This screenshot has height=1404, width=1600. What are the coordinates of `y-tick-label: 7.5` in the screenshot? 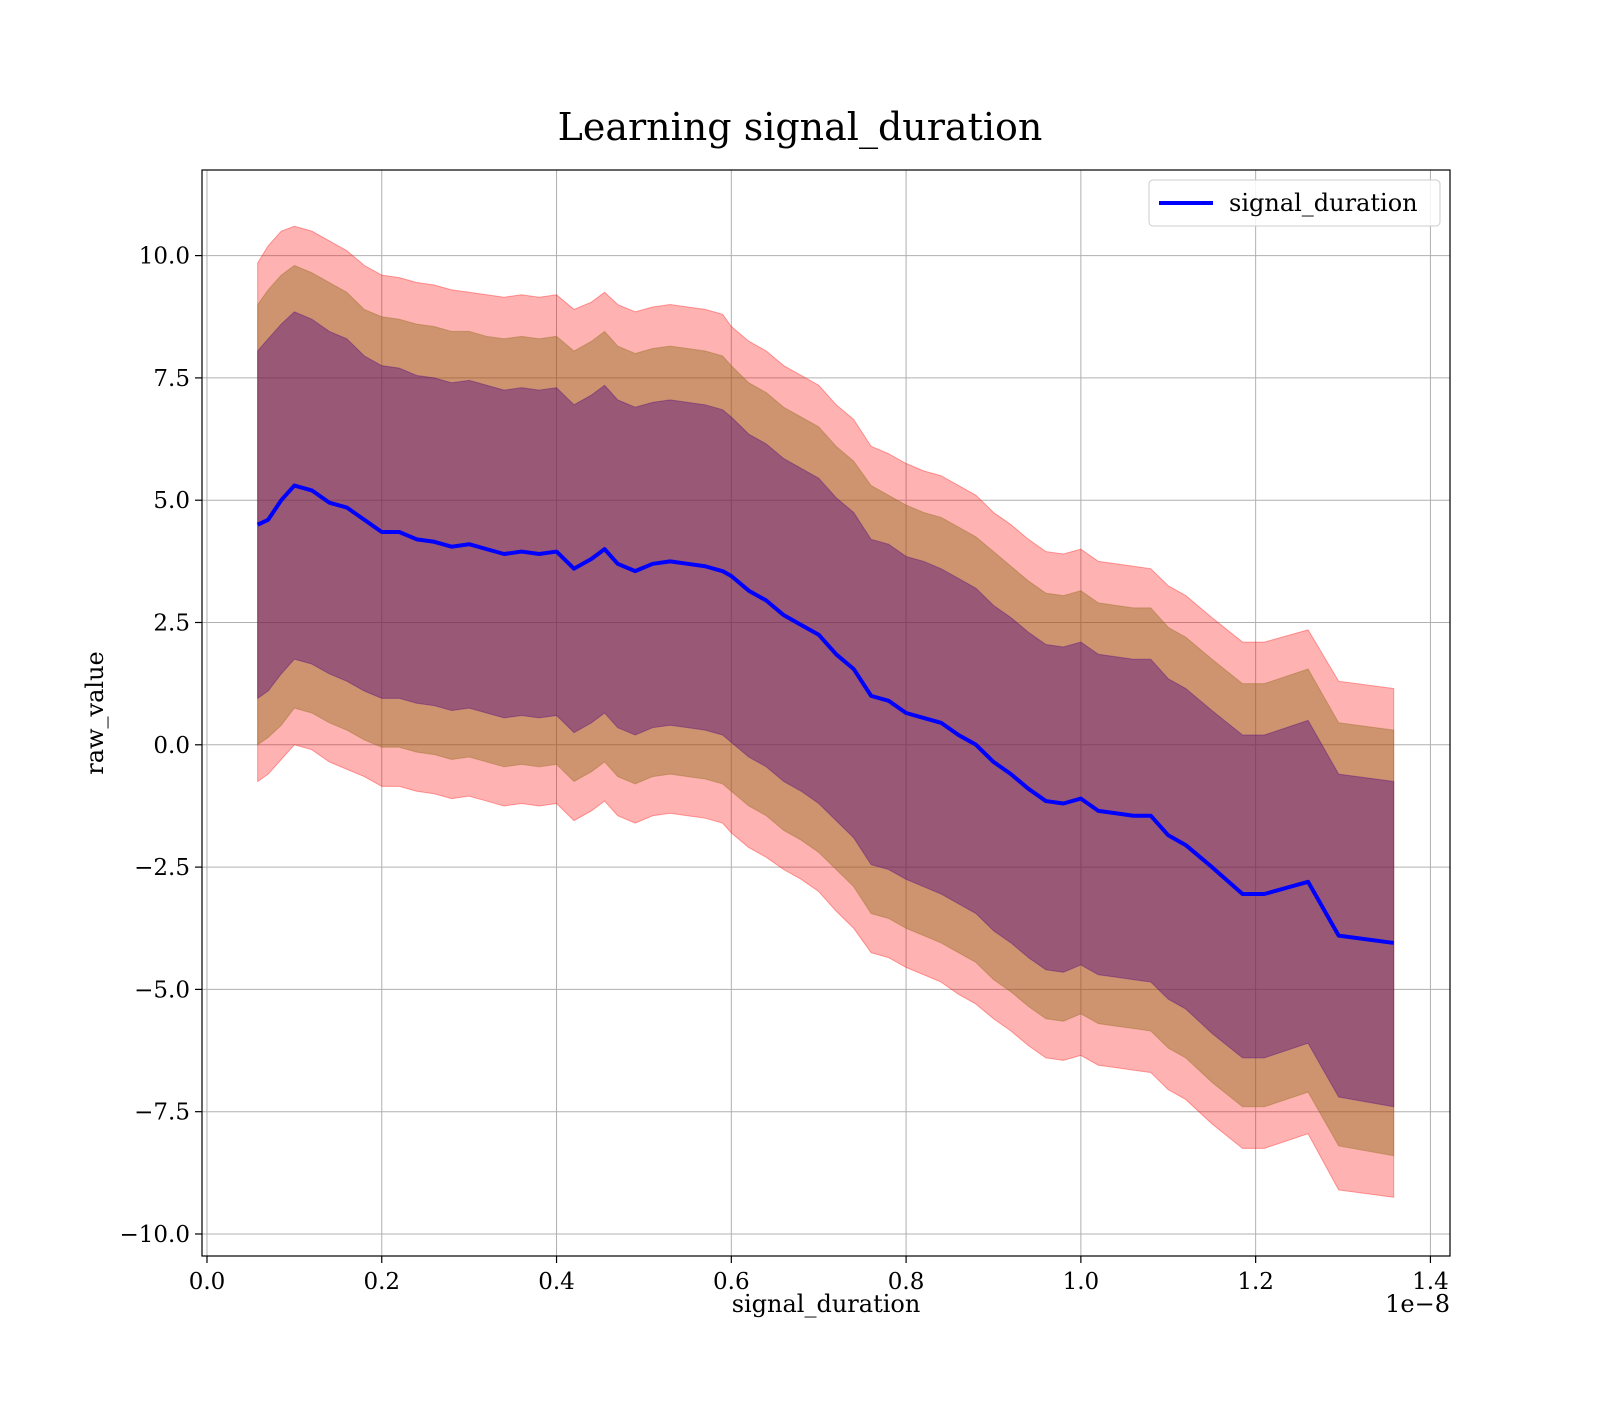 It's located at (171, 379).